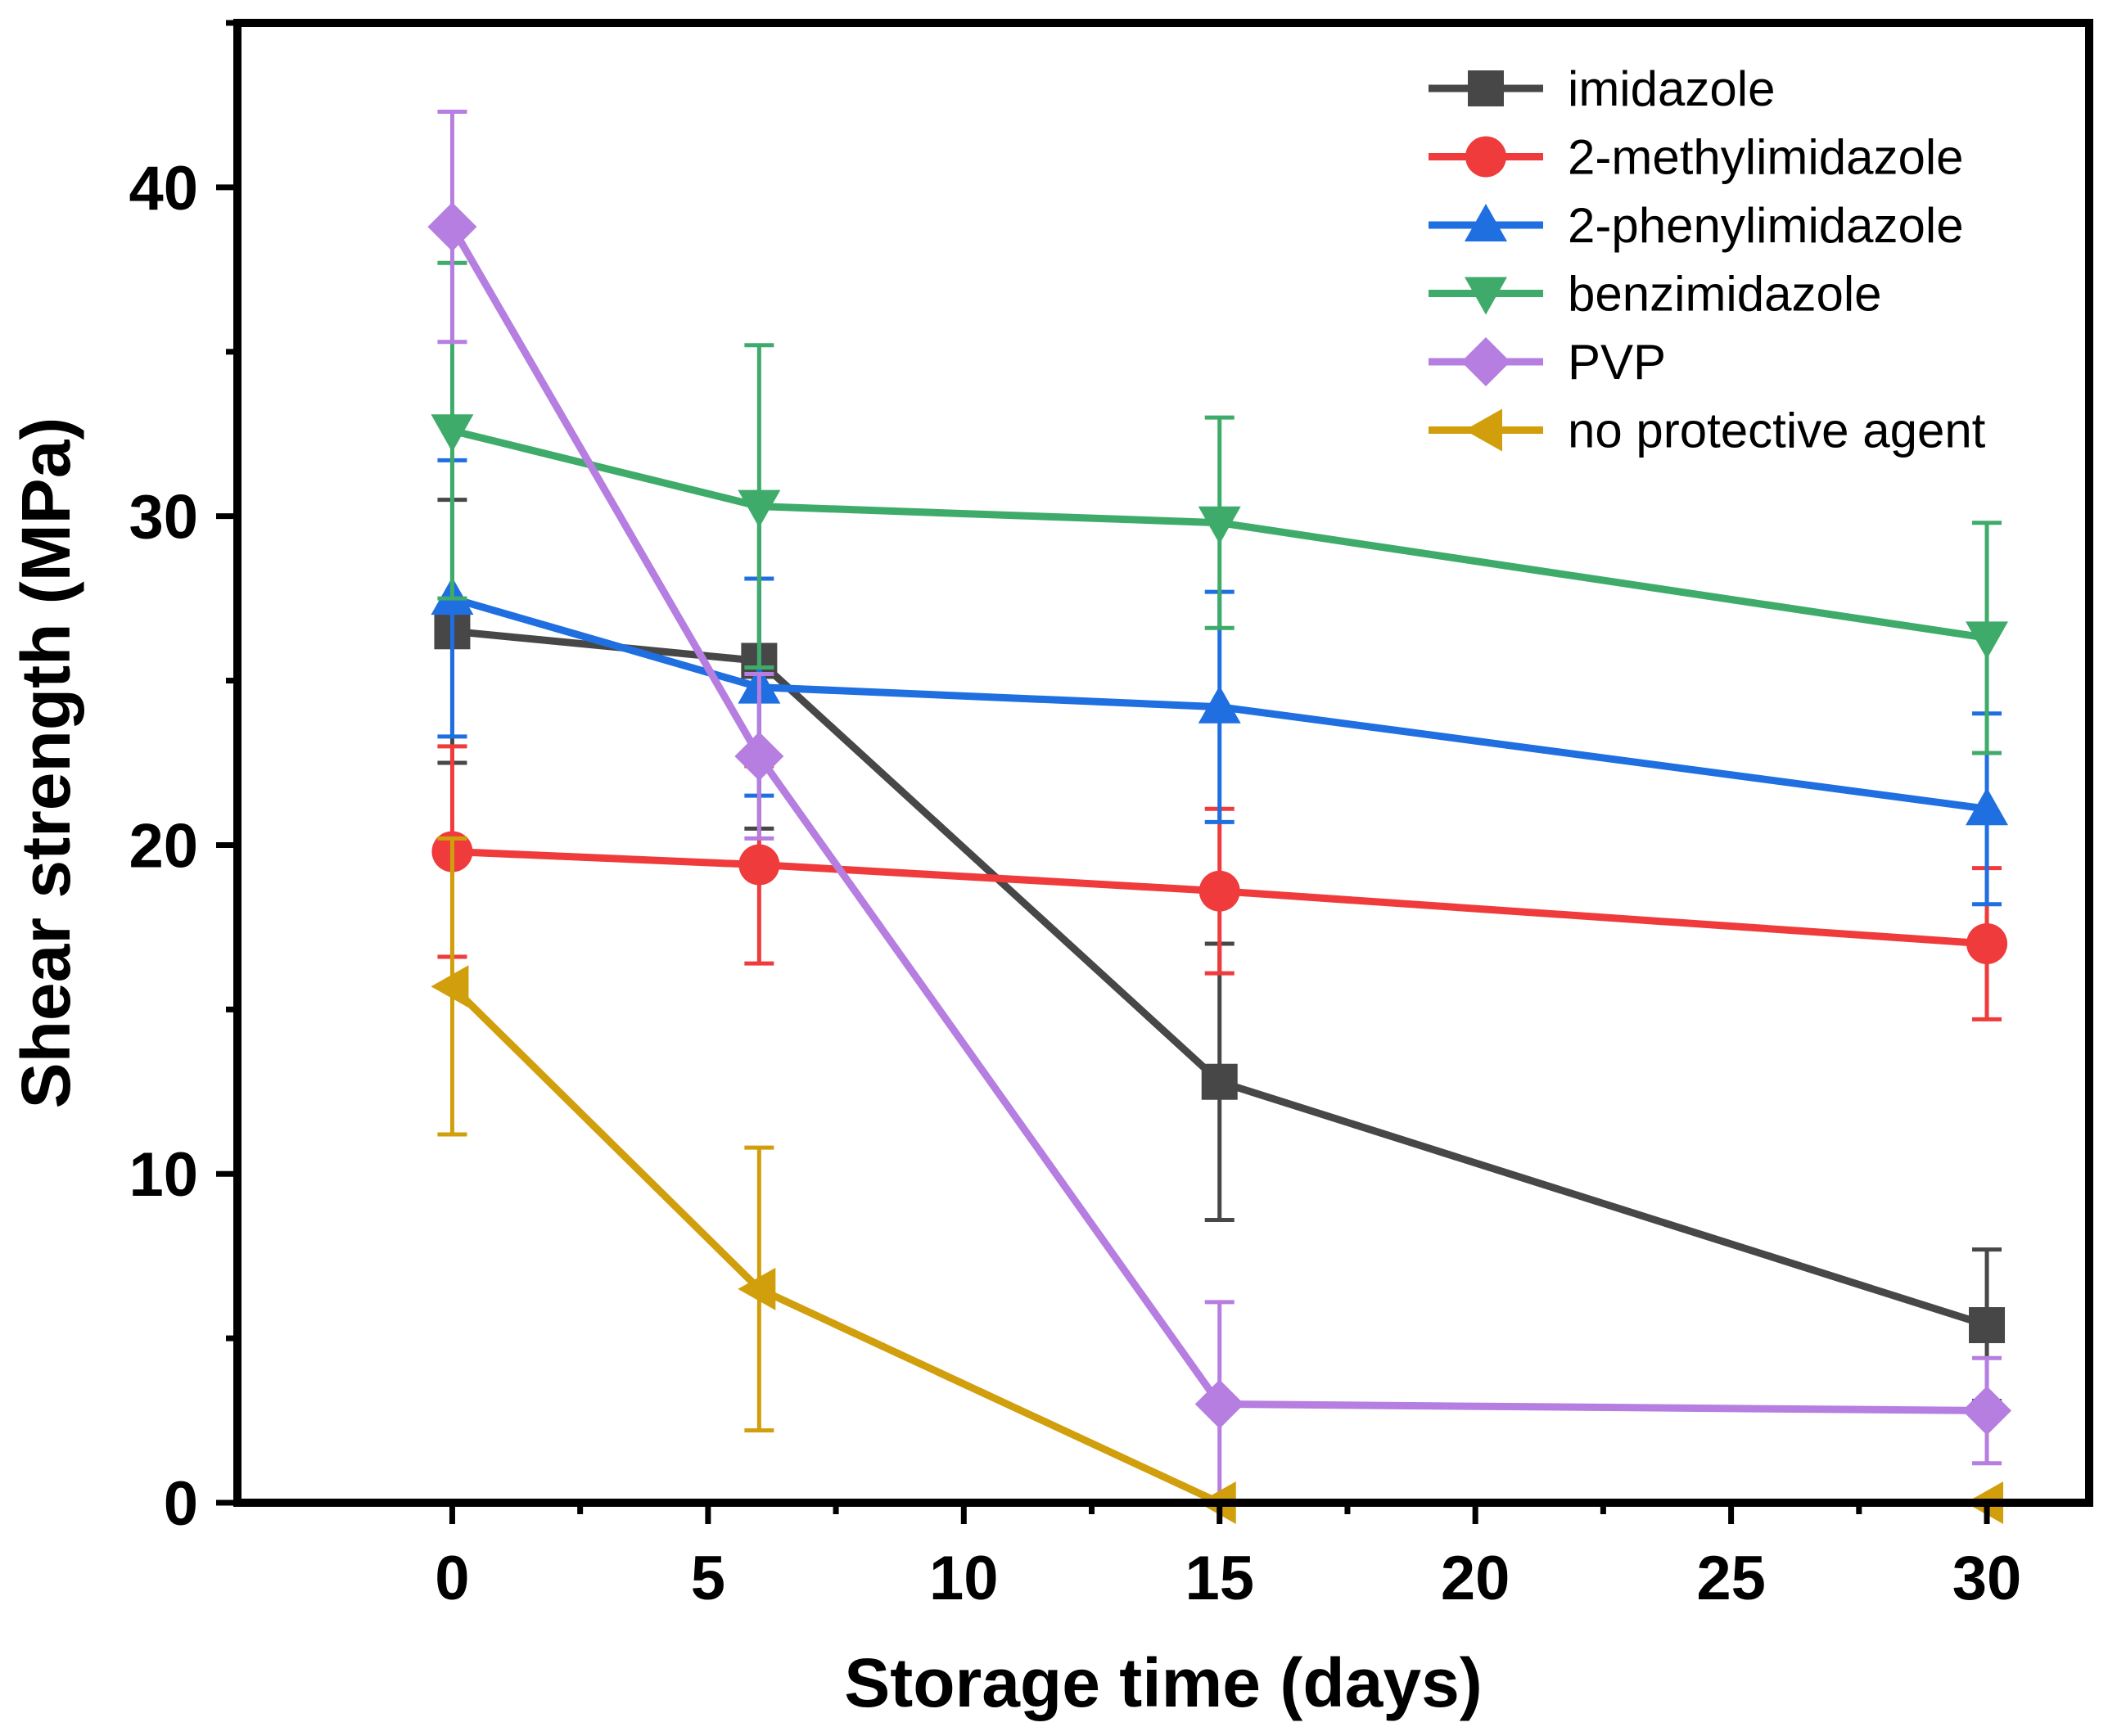 The height and width of the screenshot is (1736, 2108). Describe the element at coordinates (163, 1175) in the screenshot. I see `y-tick-label: 10` at that location.